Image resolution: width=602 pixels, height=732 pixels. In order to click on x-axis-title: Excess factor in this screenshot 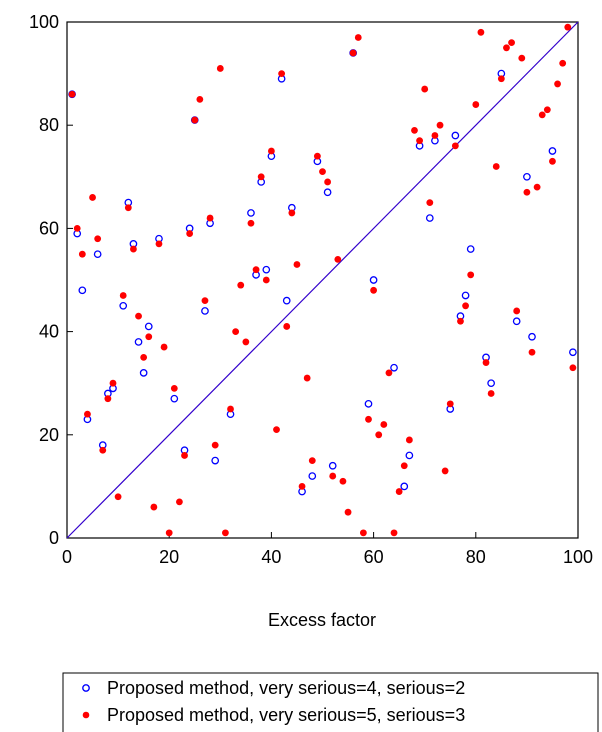, I will do `click(322, 620)`.